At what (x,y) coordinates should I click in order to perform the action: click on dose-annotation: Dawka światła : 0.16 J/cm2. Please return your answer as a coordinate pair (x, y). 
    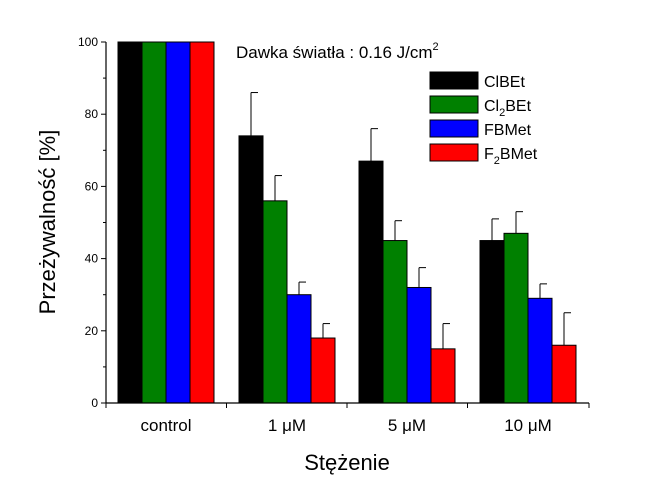
    Looking at the image, I should click on (337, 51).